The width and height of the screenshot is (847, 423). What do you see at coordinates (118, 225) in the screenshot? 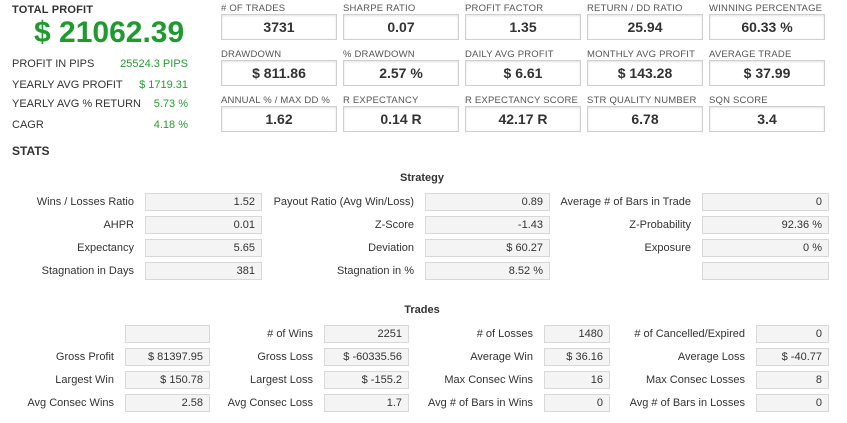
I see `stat-label: AHPR` at bounding box center [118, 225].